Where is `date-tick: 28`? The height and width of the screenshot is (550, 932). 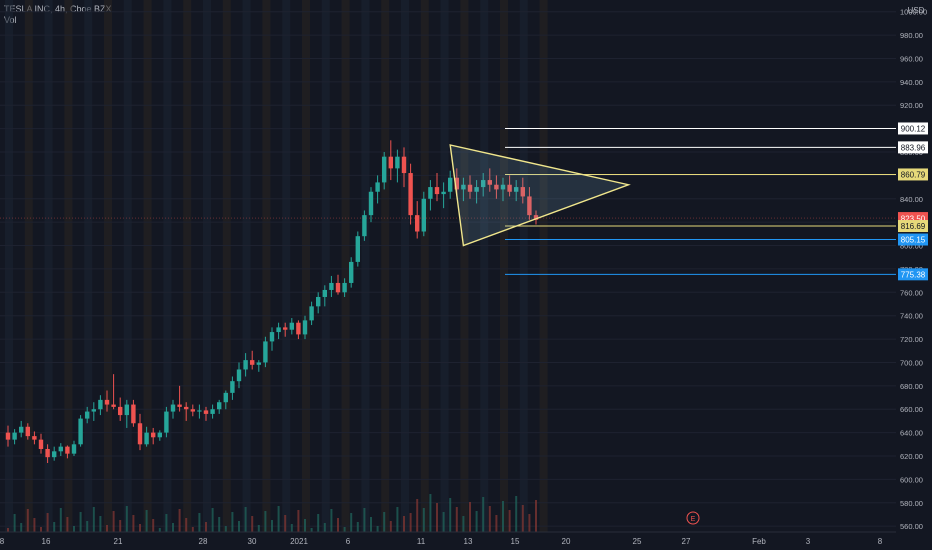 date-tick: 28 is located at coordinates (203, 541).